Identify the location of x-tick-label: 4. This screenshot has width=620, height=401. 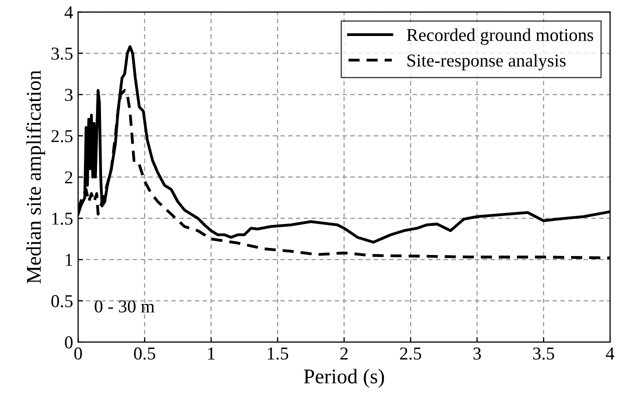
(610, 354).